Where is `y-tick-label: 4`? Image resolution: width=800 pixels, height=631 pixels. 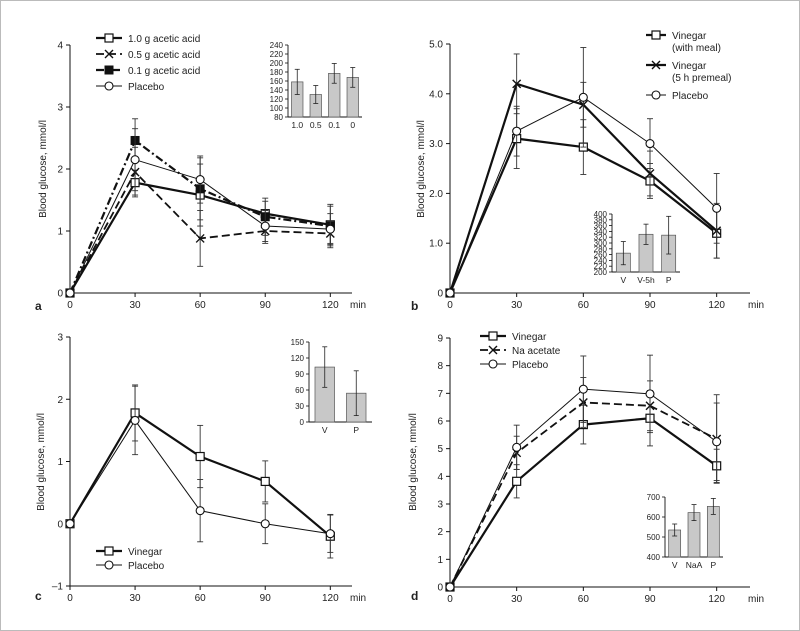
y-tick-label: 4 is located at coordinates (440, 477).